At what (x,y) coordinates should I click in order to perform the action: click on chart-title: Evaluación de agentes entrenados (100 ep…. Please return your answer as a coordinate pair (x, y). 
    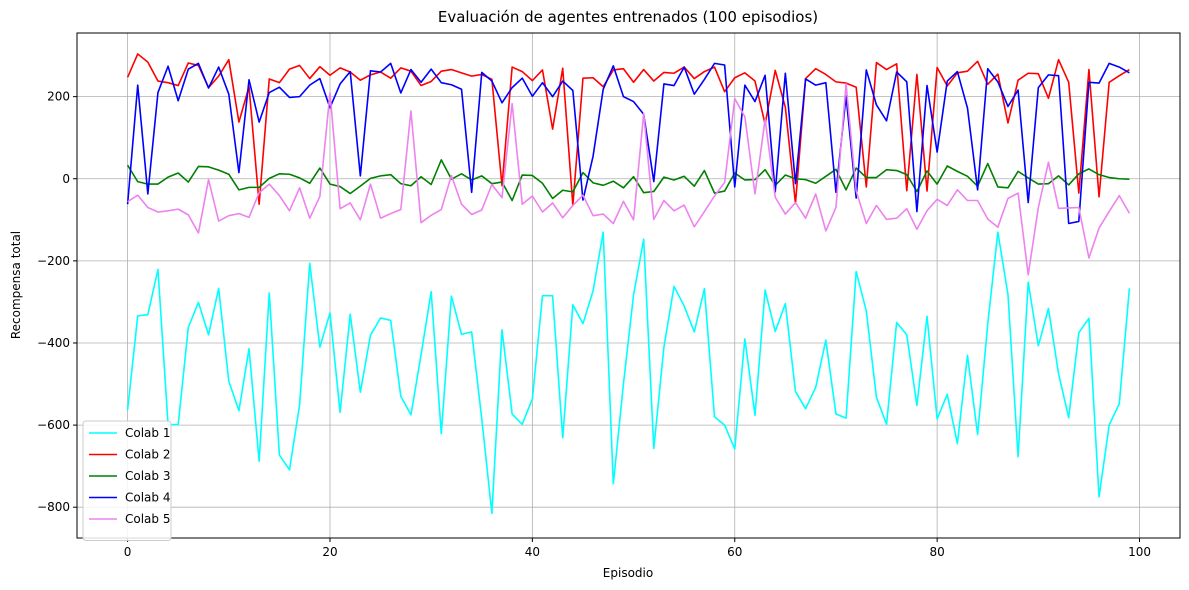
    Looking at the image, I should click on (628, 17).